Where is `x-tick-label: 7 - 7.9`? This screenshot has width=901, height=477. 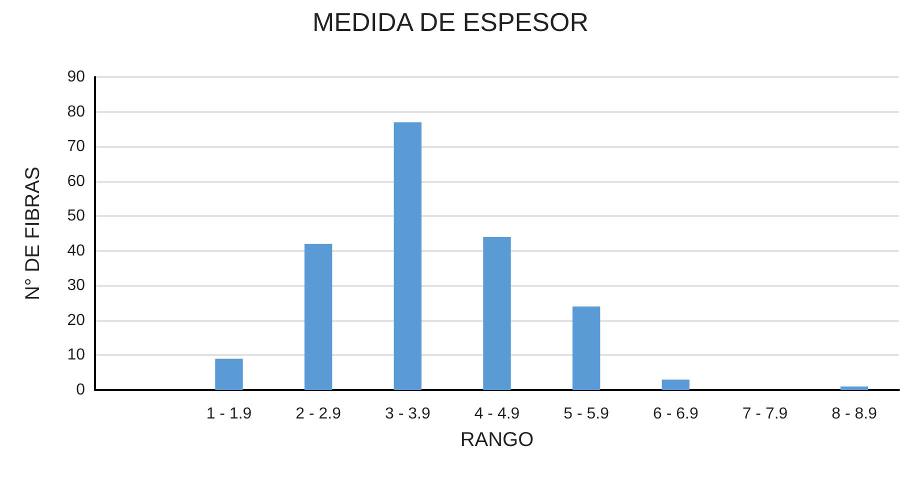
x-tick-label: 7 - 7.9 is located at coordinates (765, 414).